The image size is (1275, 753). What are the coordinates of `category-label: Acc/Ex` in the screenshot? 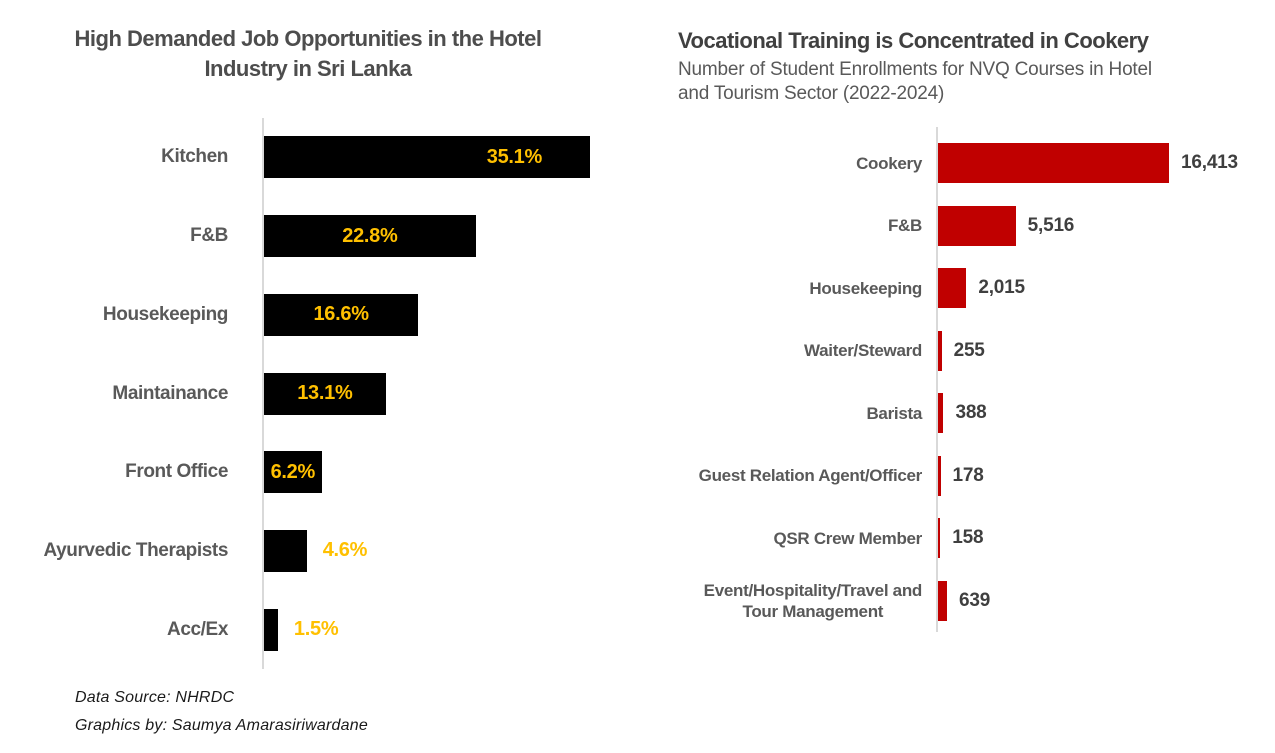 It's located at (197, 629).